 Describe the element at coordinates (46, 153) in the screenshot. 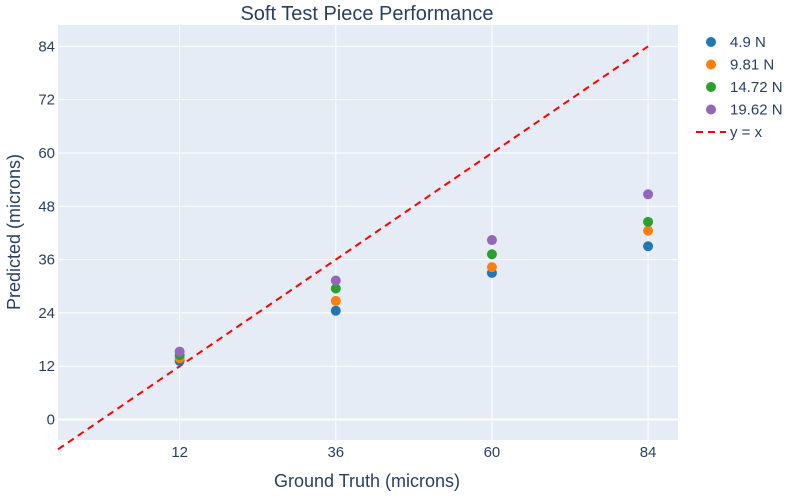

I see `y-tick-label: 60` at that location.